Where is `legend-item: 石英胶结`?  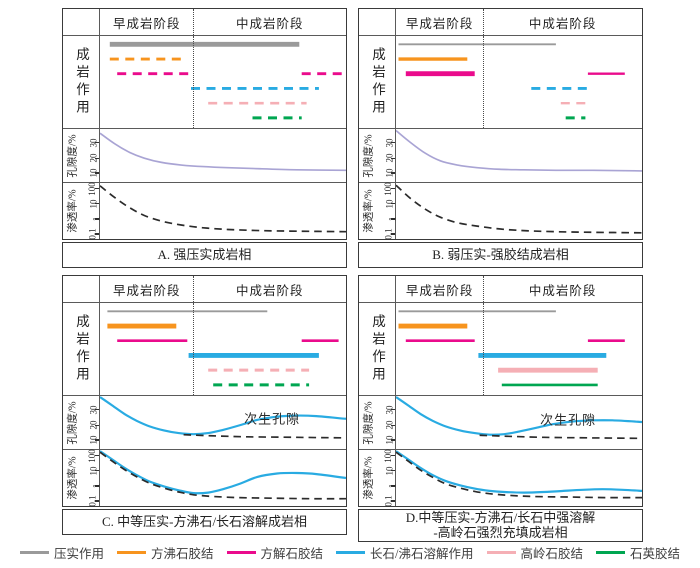
legend-item: 石英胶结 is located at coordinates (638, 552).